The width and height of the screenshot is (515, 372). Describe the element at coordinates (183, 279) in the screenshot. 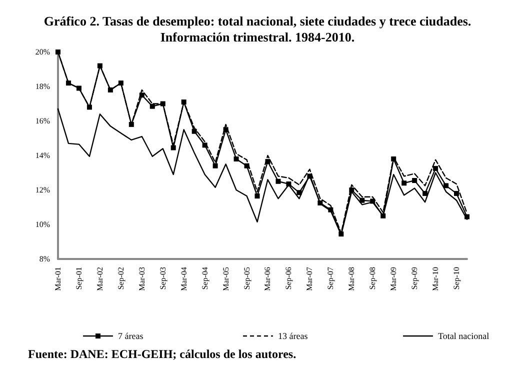

I see `x-tick-label: Mar-04` at that location.